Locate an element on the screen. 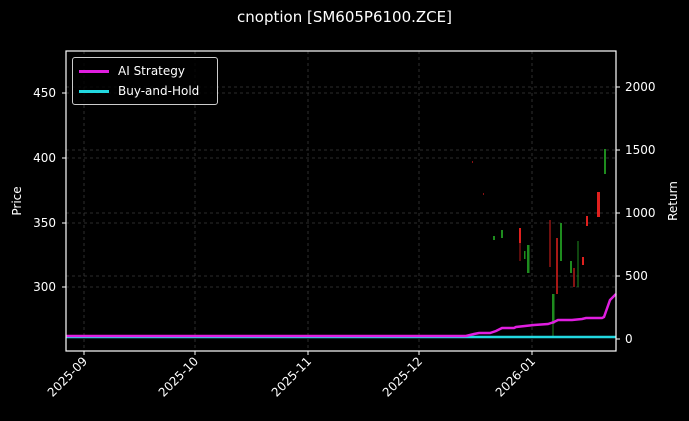 Image resolution: width=689 pixels, height=421 pixels. right-tick: 1500 is located at coordinates (640, 150).